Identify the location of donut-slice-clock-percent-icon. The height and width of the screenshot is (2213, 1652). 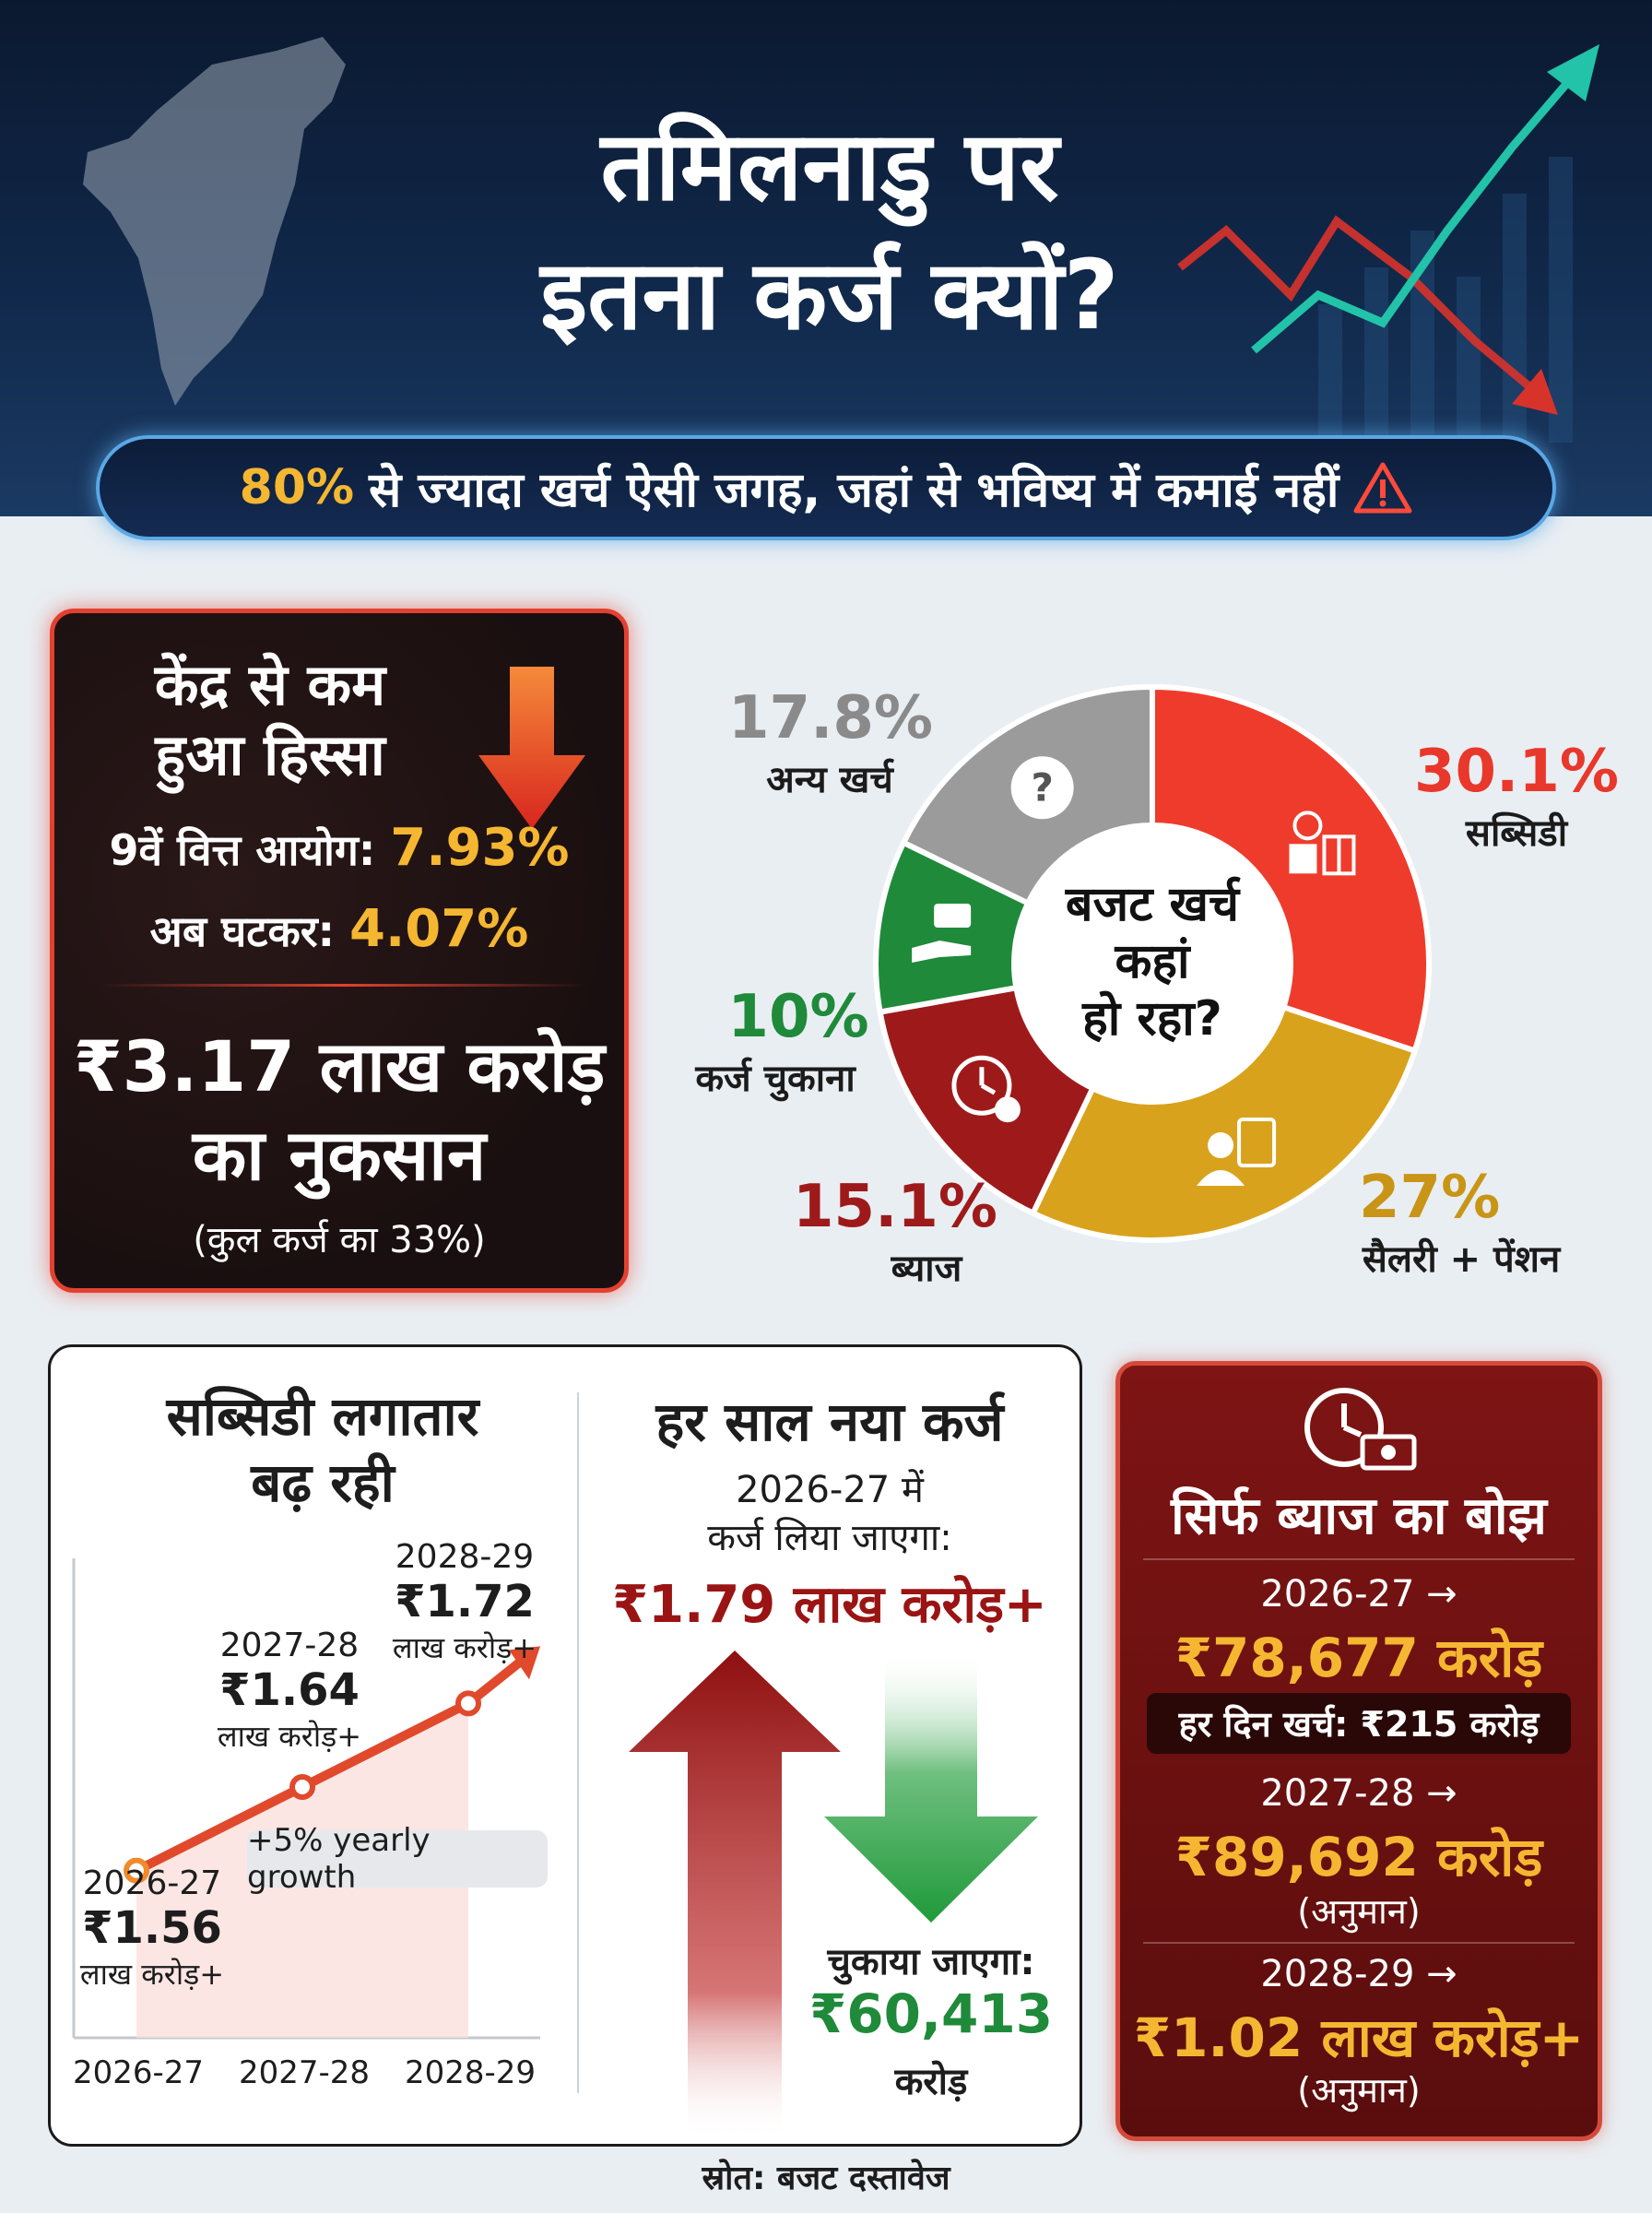
(987, 1100).